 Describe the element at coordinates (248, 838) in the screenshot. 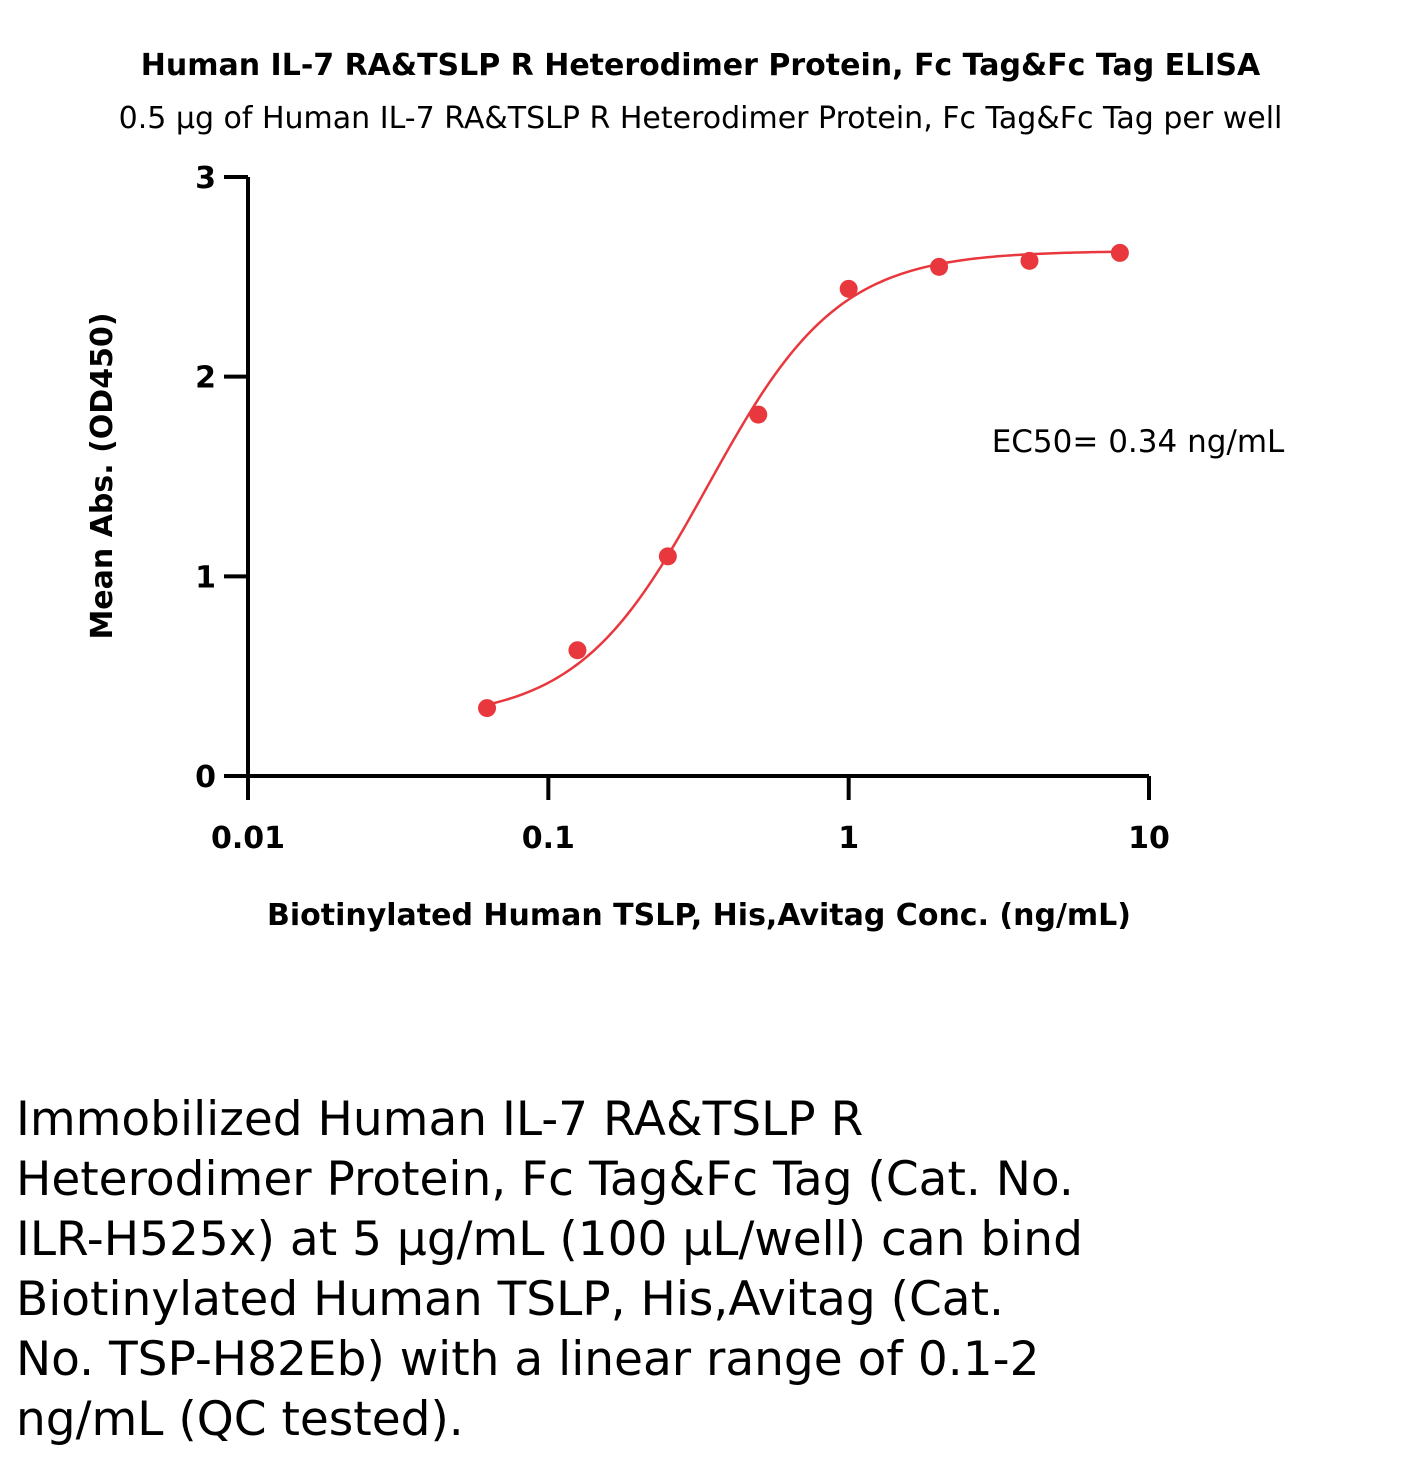

I see `x-tick-label: 0.01` at that location.